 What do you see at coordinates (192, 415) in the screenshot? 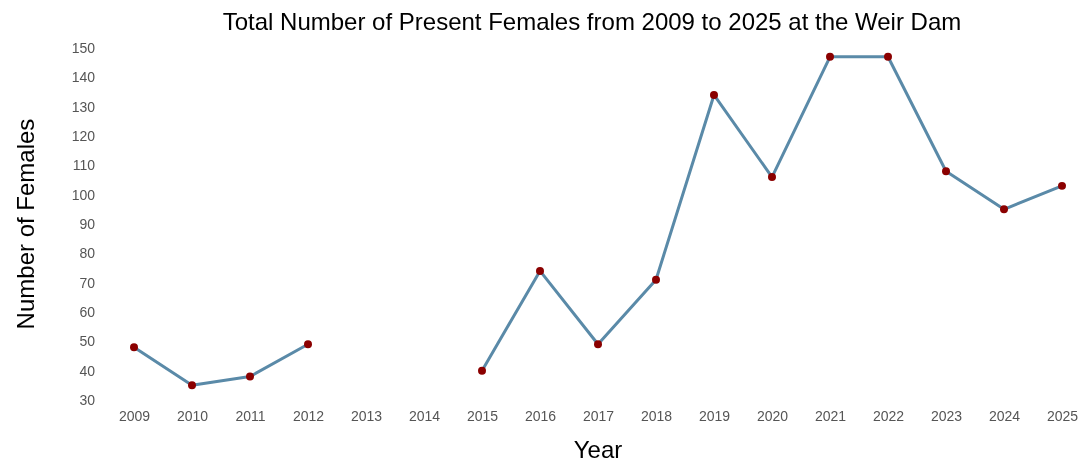
I see `x-tick-label: 2010` at bounding box center [192, 415].